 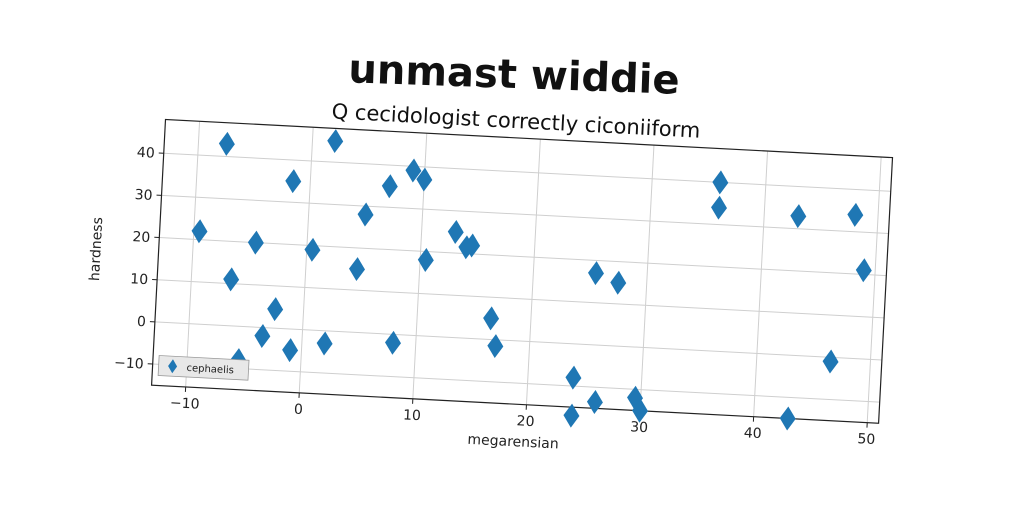 What do you see at coordinates (142, 322) in the screenshot?
I see `y-tick-label: 0` at bounding box center [142, 322].